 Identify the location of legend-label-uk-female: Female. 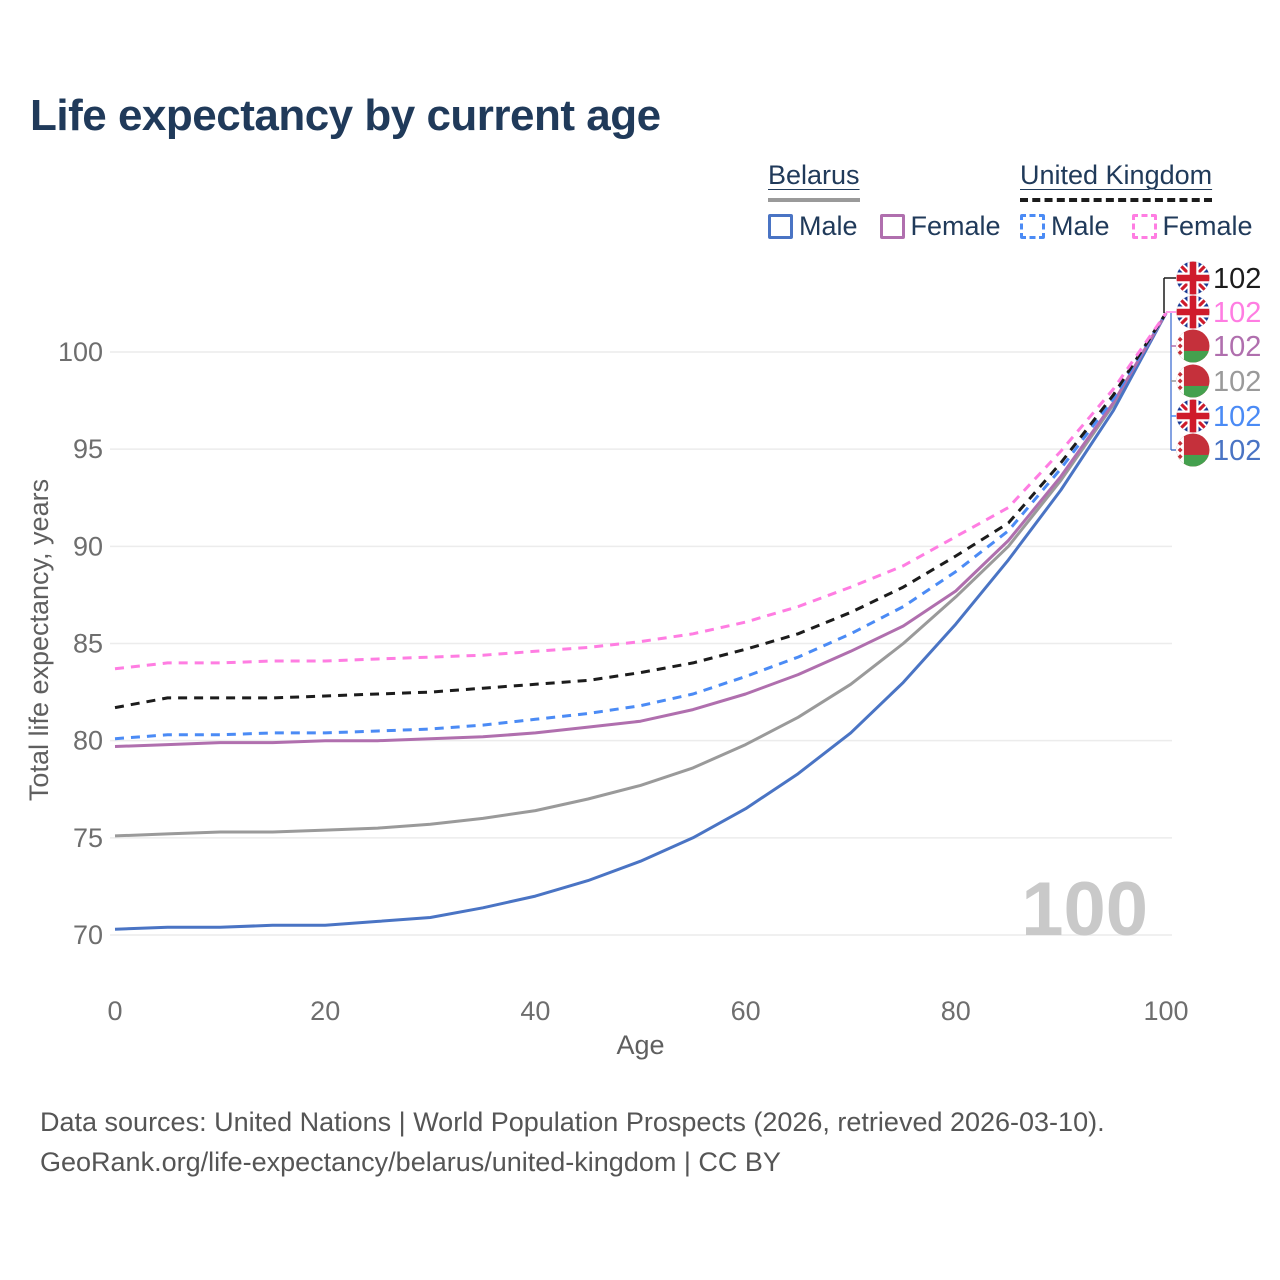
(1207, 226).